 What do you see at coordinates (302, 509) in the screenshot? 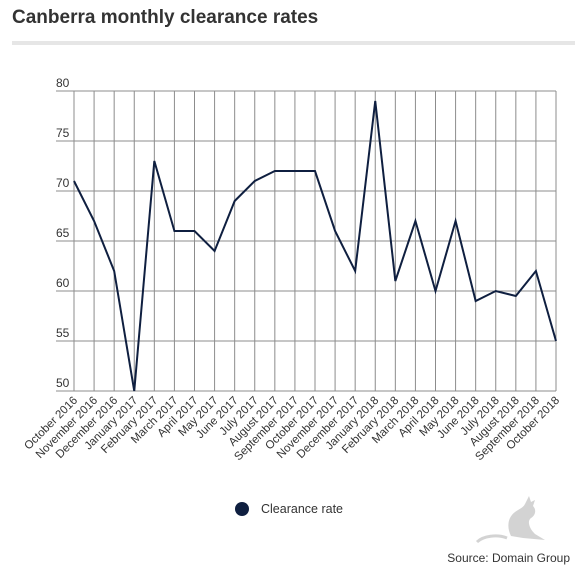
I see `legend-label: Clearance rate` at bounding box center [302, 509].